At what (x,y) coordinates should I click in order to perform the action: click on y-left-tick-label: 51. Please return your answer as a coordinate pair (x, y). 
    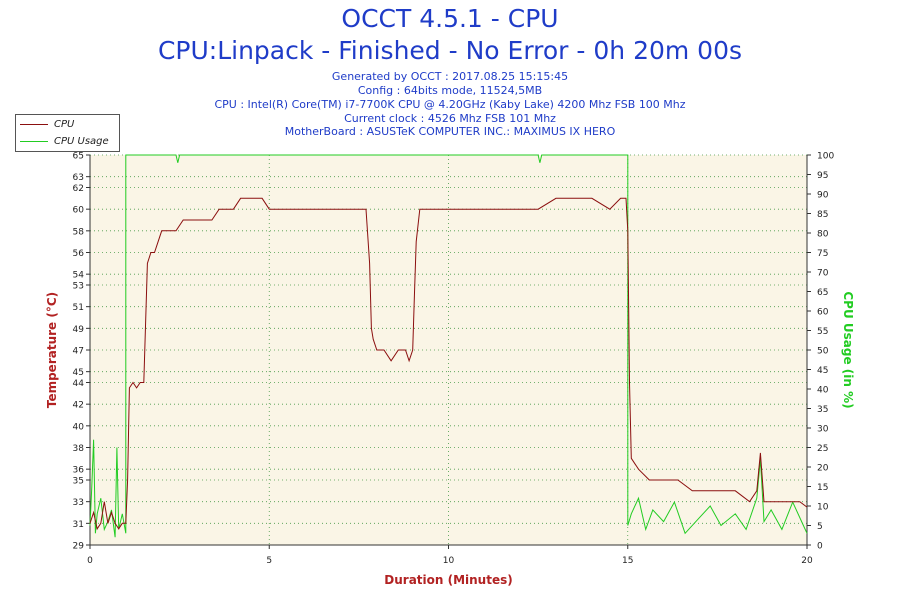
    Looking at the image, I should click on (78, 308).